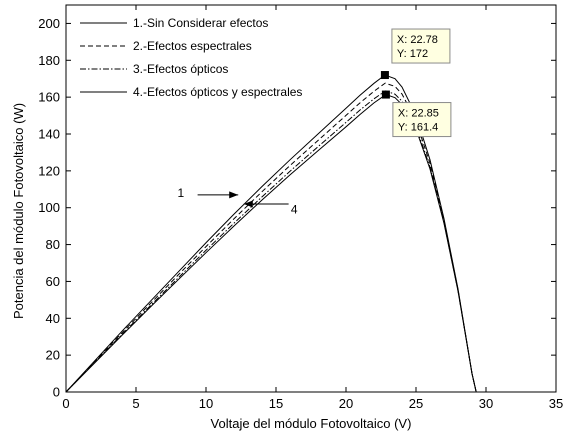 This screenshot has width=571, height=436. What do you see at coordinates (192, 46) in the screenshot?
I see `legend-label-series-efectos-espectrales: 2.-Efectos espectrales` at bounding box center [192, 46].